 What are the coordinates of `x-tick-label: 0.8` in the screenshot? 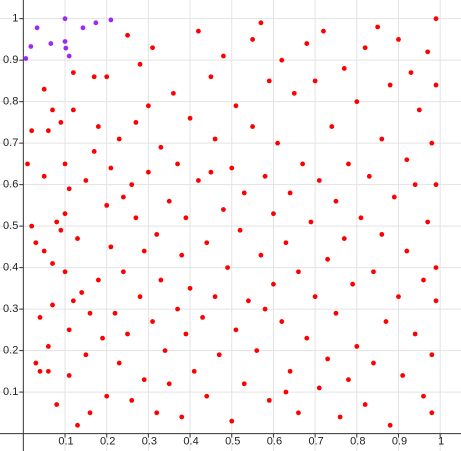 It's located at (357, 441).